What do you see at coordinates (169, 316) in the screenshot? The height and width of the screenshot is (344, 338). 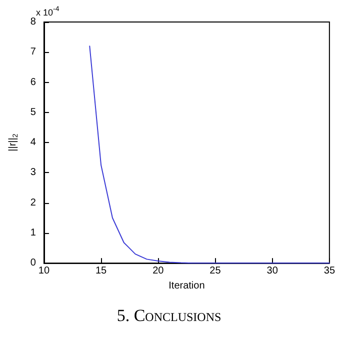 I see `text: 5. Conclusions` at bounding box center [169, 316].